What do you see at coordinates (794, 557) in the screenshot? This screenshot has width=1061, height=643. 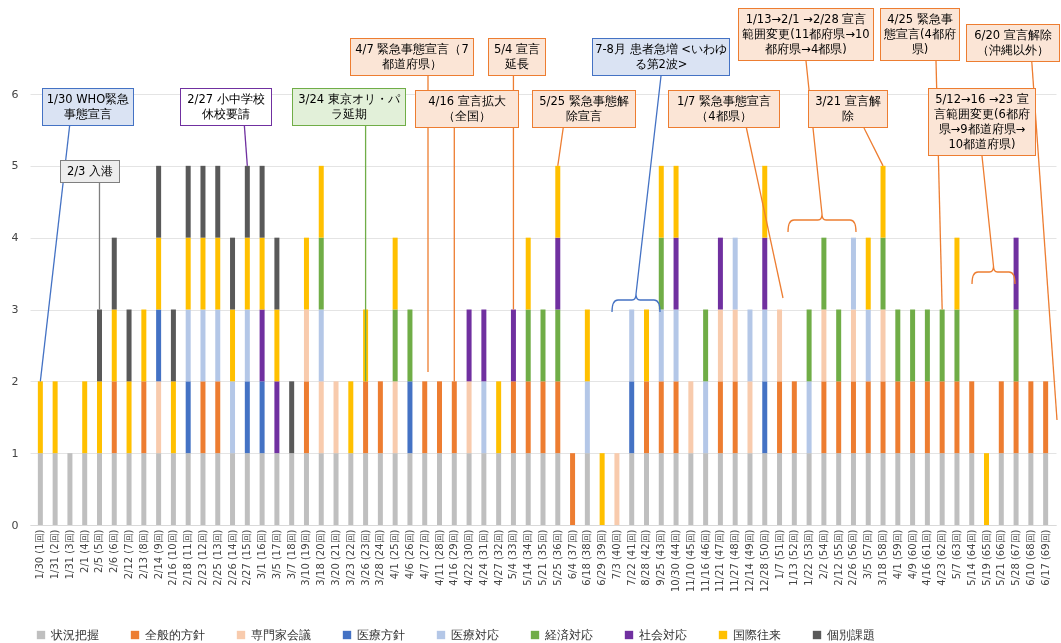 I see `x-tick-label: 1/13 (52回)` at bounding box center [794, 557].